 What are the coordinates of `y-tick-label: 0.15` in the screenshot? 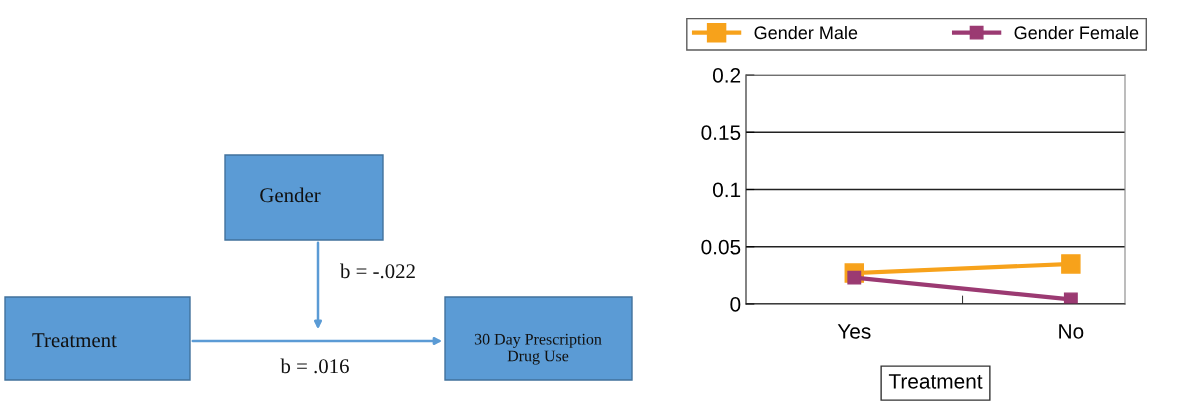 It's located at (721, 132).